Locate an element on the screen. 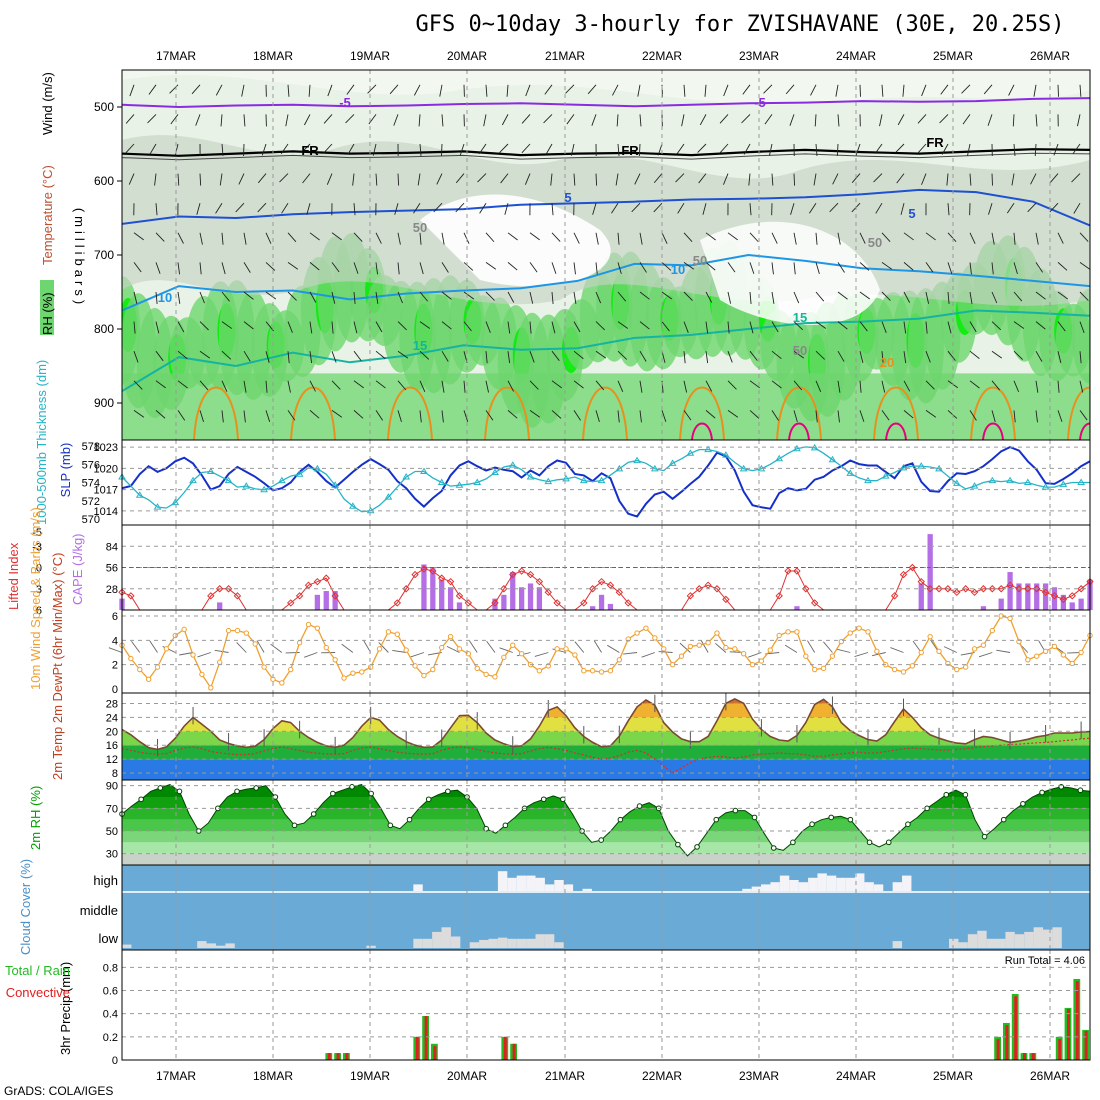 The image size is (1100, 1100). cape-tick-label: 56 is located at coordinates (112, 569).